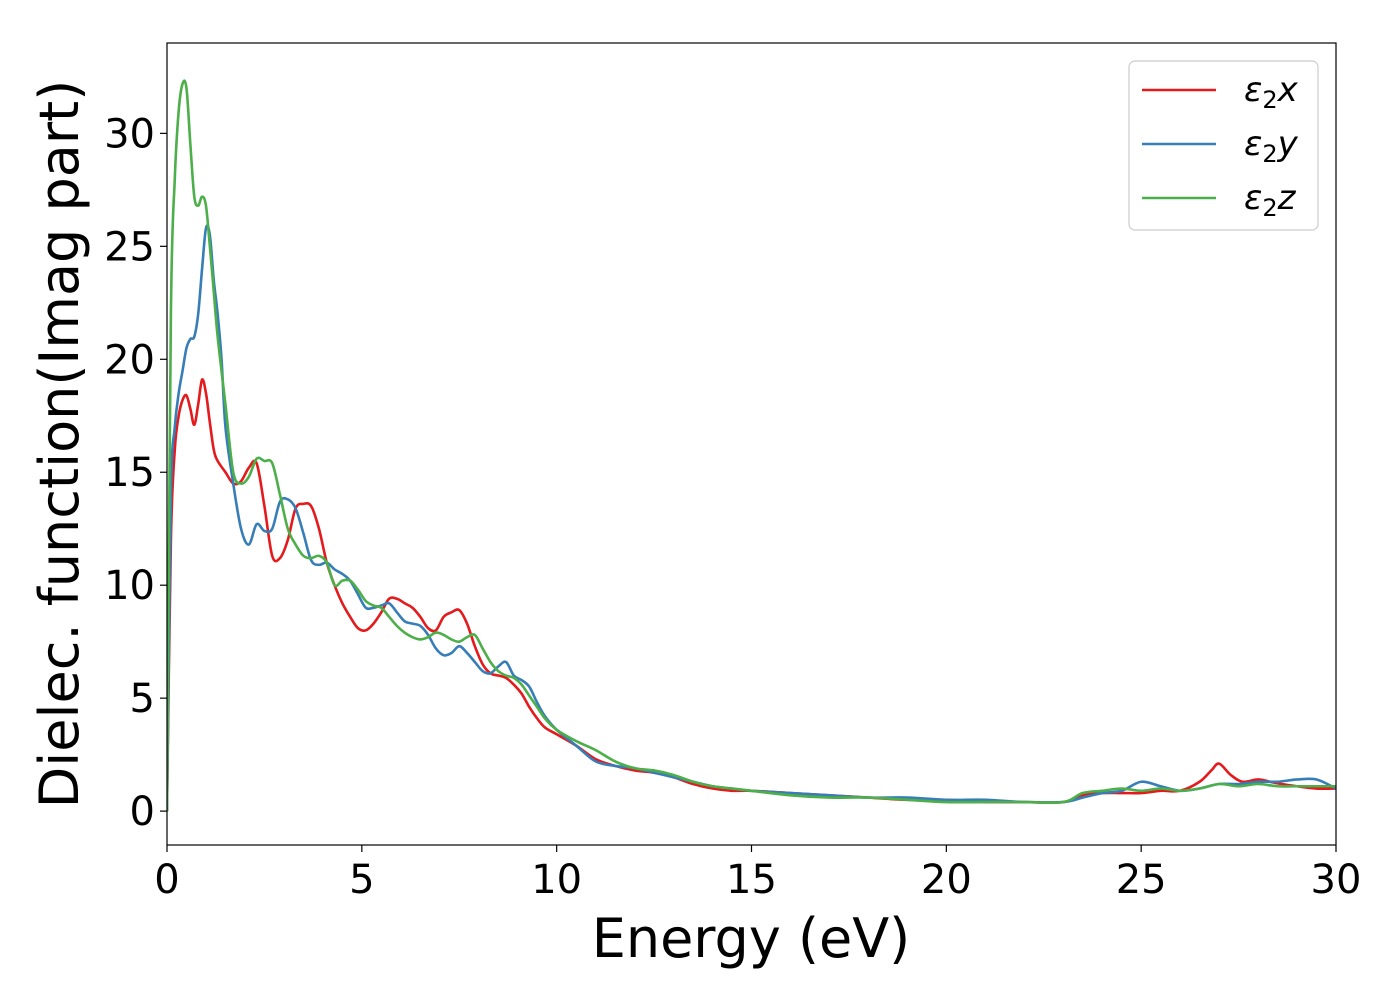  I want to click on x-tick-label: 20, so click(946, 880).